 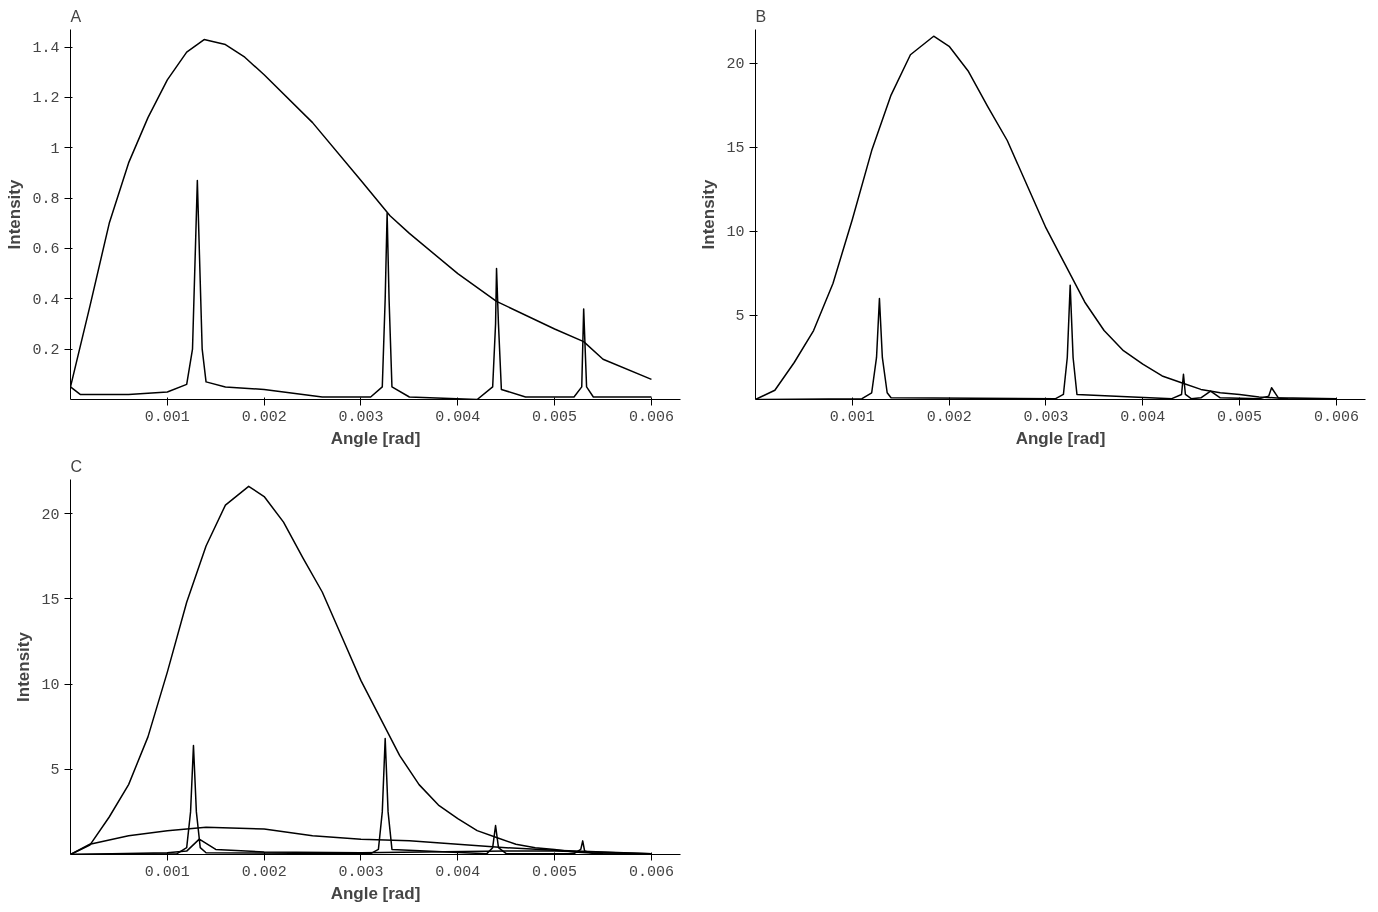 I want to click on y-tick-label: 0.2, so click(x=46, y=351).